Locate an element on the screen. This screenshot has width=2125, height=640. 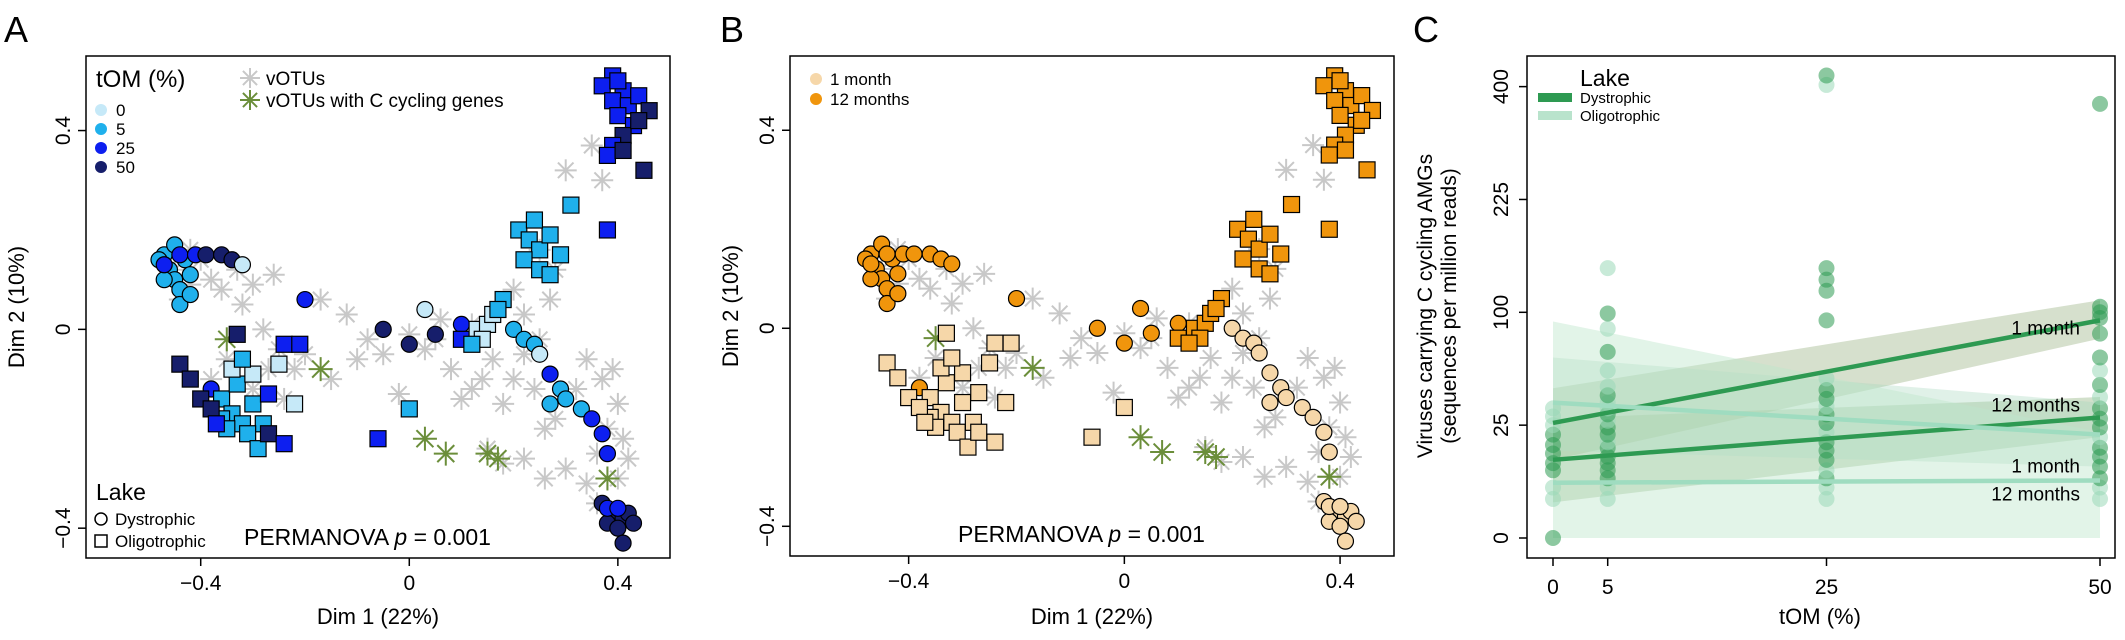
legend-lake-title: Lake is located at coordinates (121, 492).